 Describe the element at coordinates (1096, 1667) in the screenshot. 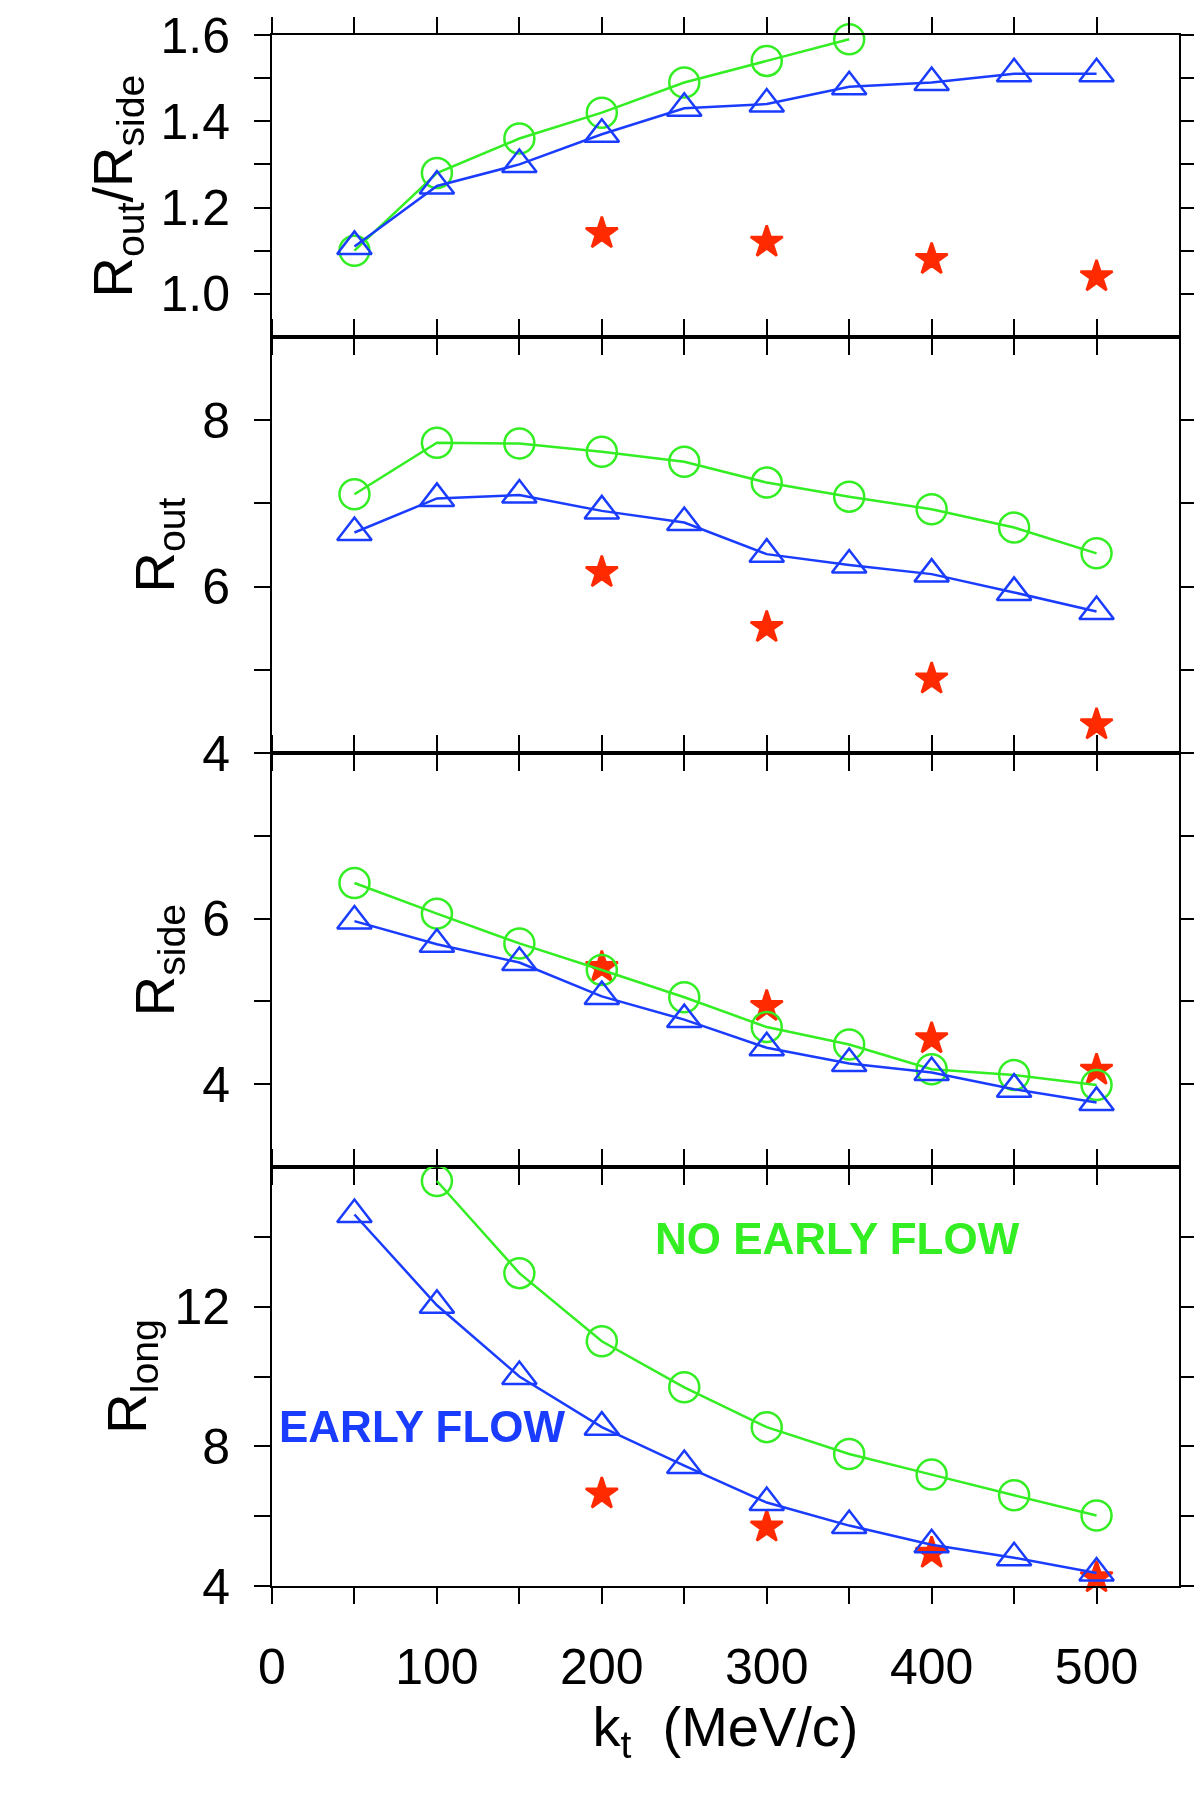

I see `x-tick-label: 500` at that location.